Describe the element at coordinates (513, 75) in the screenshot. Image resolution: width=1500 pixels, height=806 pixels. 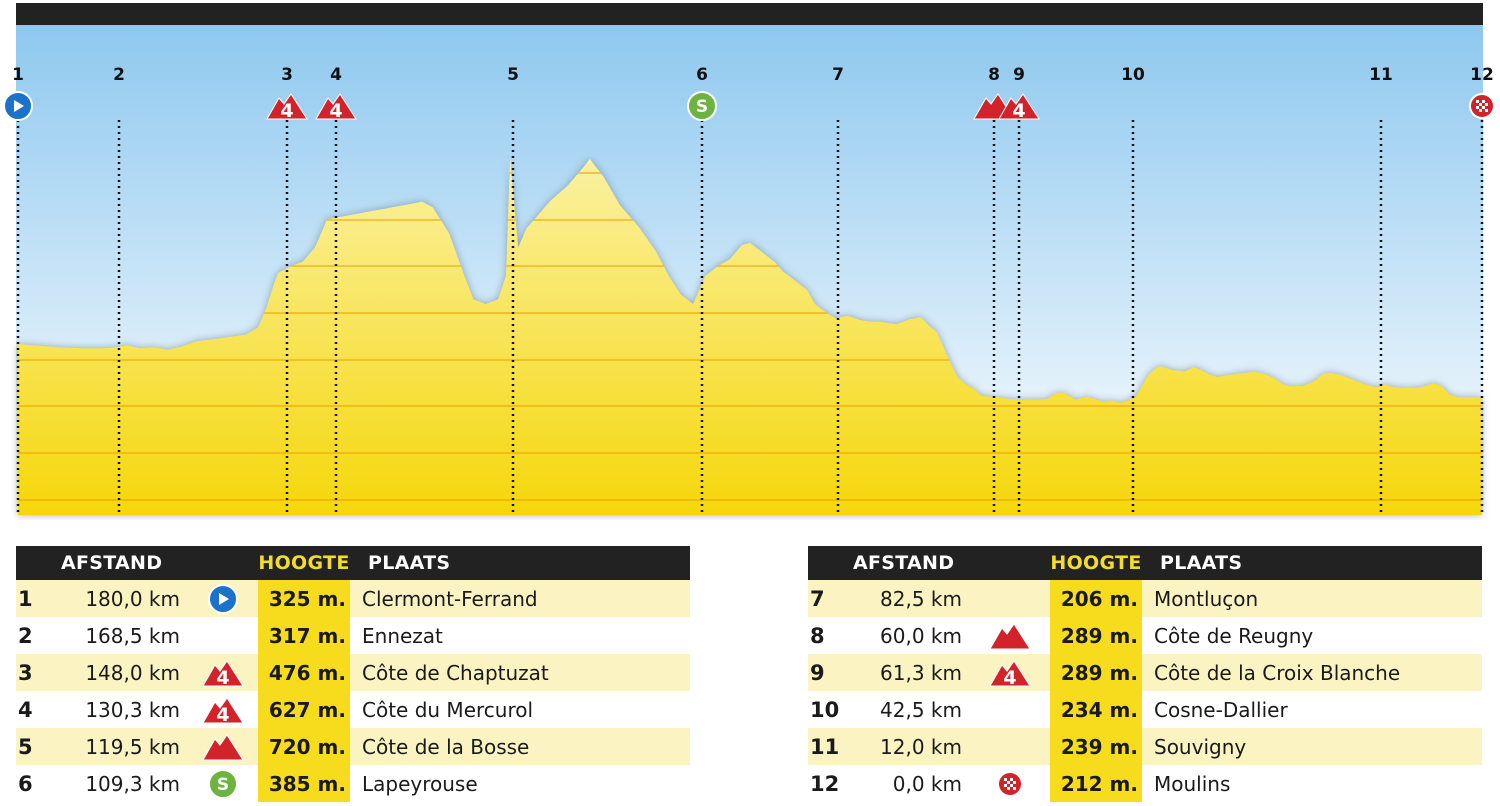
I see `checkpoint-number: 5` at that location.